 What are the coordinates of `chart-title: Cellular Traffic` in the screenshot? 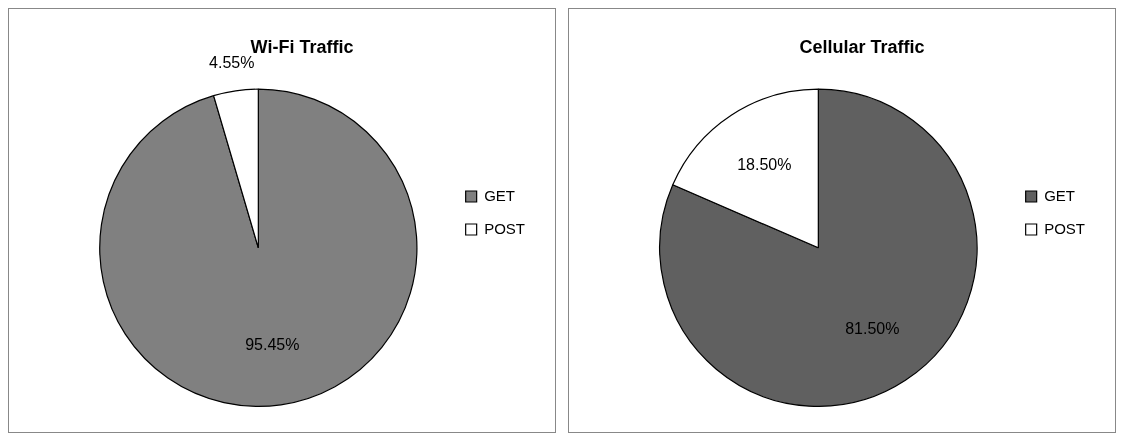 It's located at (862, 46).